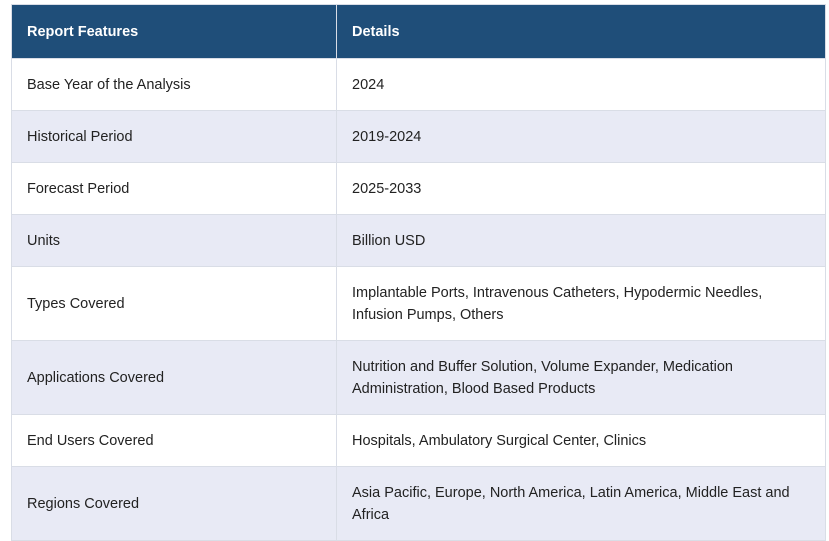 The image size is (829, 541). What do you see at coordinates (174, 240) in the screenshot?
I see `feature-cell: Units` at bounding box center [174, 240].